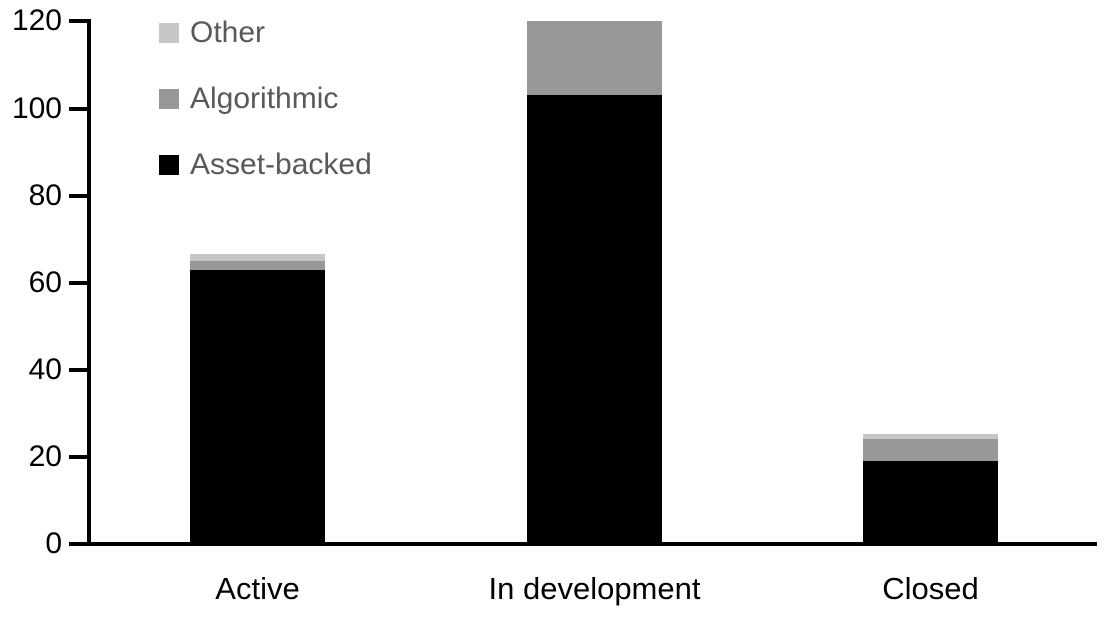  I want to click on x-axis-line, so click(592, 544).